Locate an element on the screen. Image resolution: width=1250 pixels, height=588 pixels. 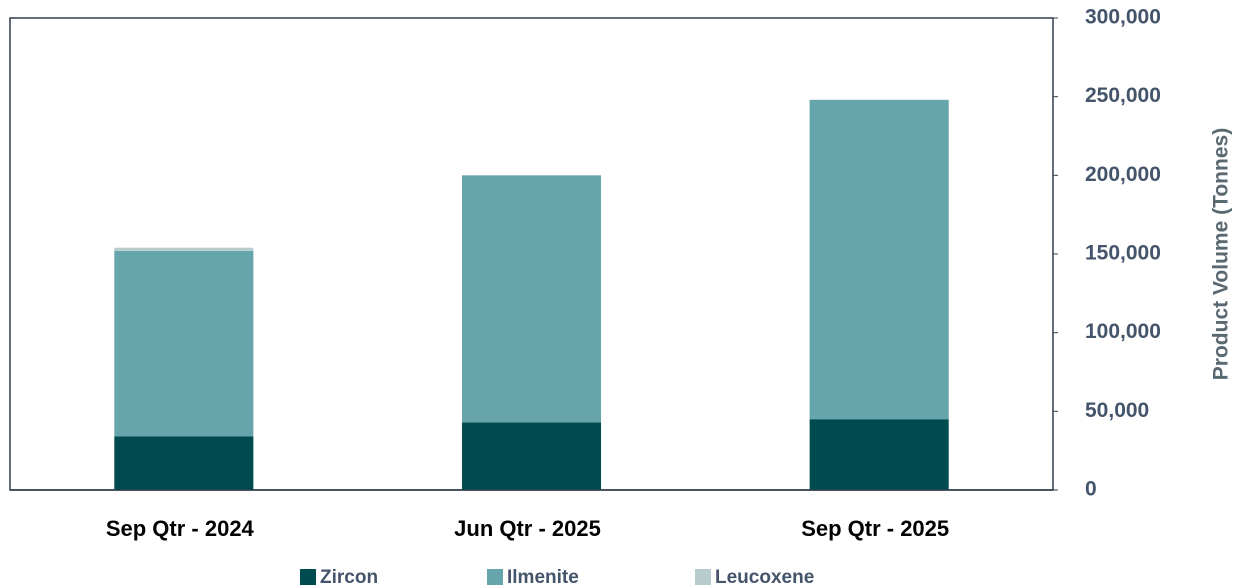
legend-label: Zircon is located at coordinates (349, 577).